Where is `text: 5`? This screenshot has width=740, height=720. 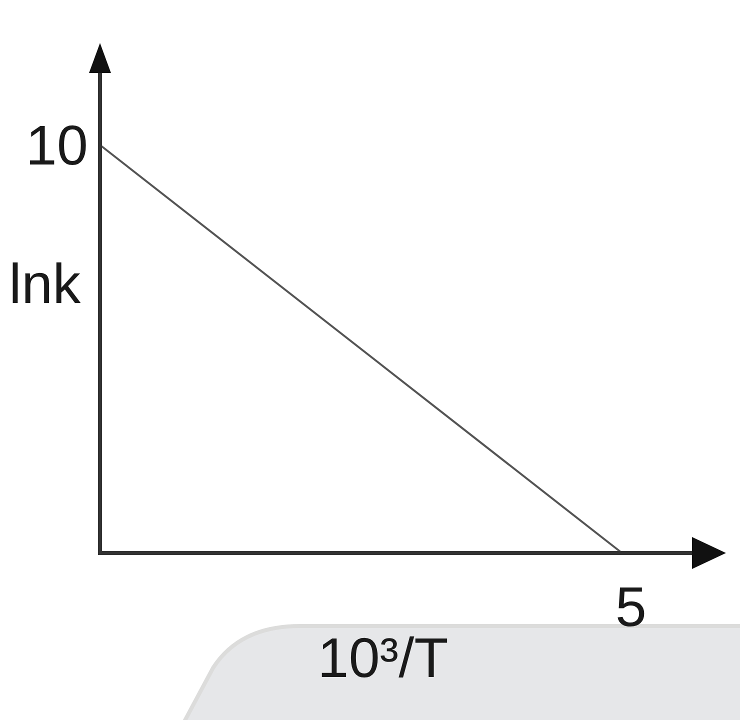
text: 5 is located at coordinates (631, 606).